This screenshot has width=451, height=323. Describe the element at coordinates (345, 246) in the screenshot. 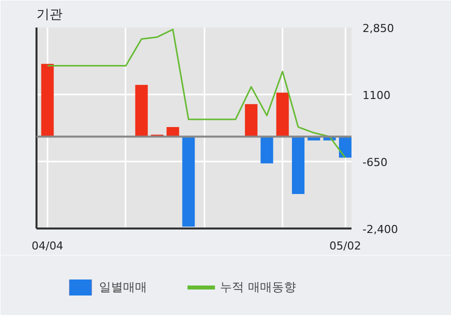

I see `x-tick-label: 05/02` at that location.